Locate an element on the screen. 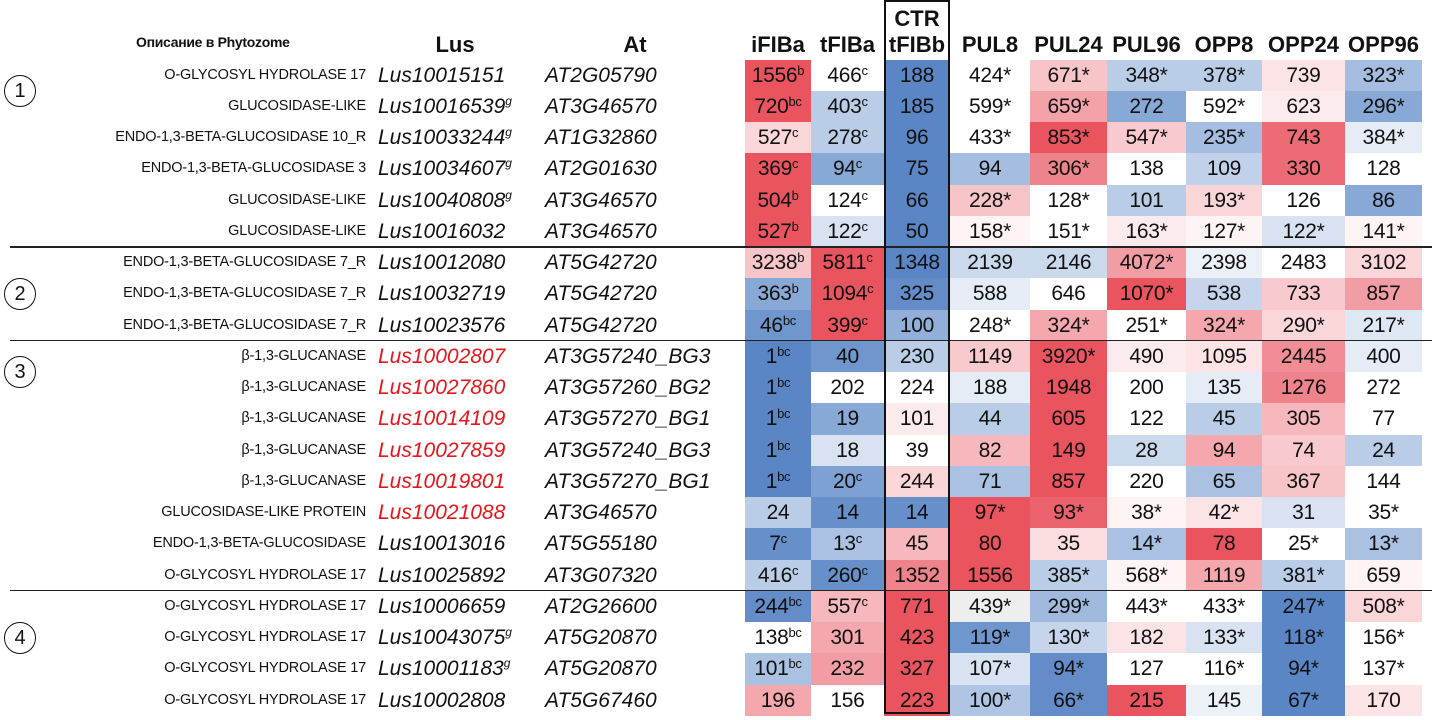 The width and height of the screenshot is (1432, 720). cell-value: 306* is located at coordinates (1068, 169).